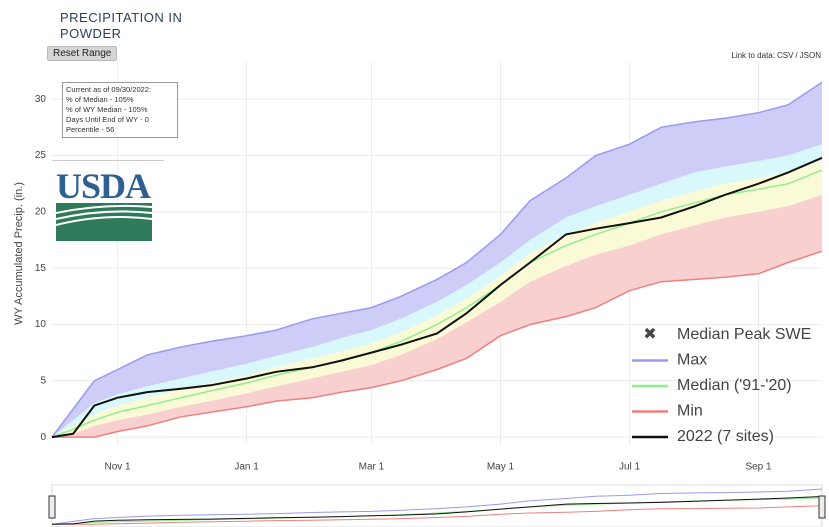 This screenshot has height=527, width=829. I want to click on x-tick-label: Jan 1, so click(246, 467).